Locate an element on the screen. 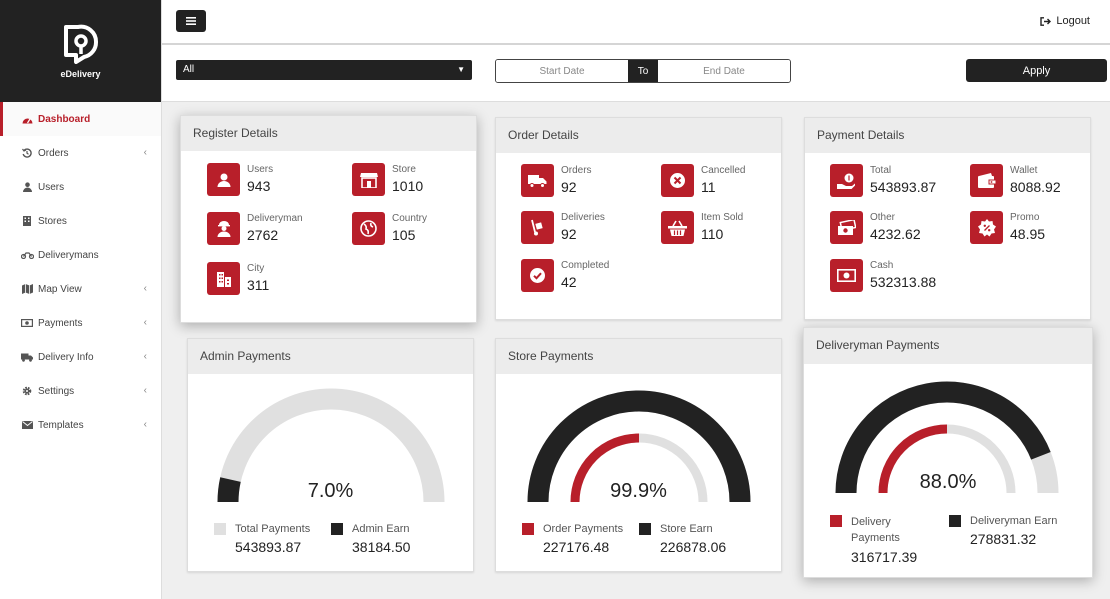  hand-money-icon is located at coordinates (846, 180).